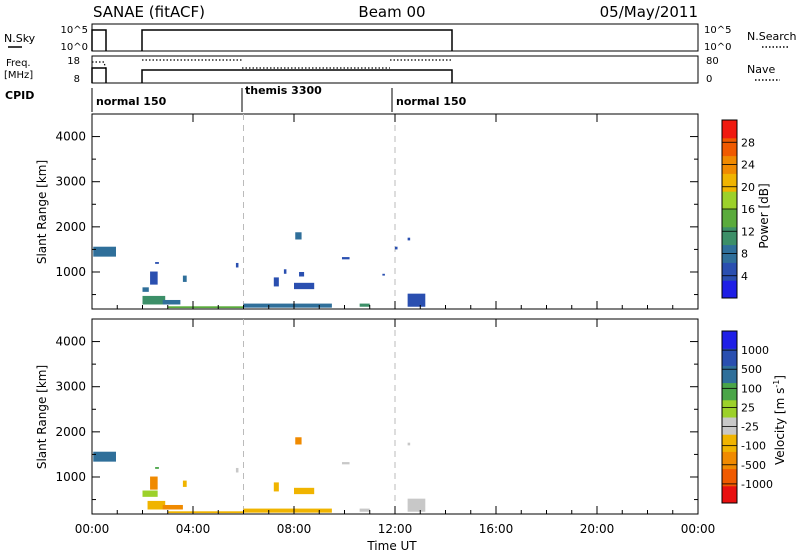  Describe the element at coordinates (272, 65) in the screenshot. I see `nave-trace` at that location.